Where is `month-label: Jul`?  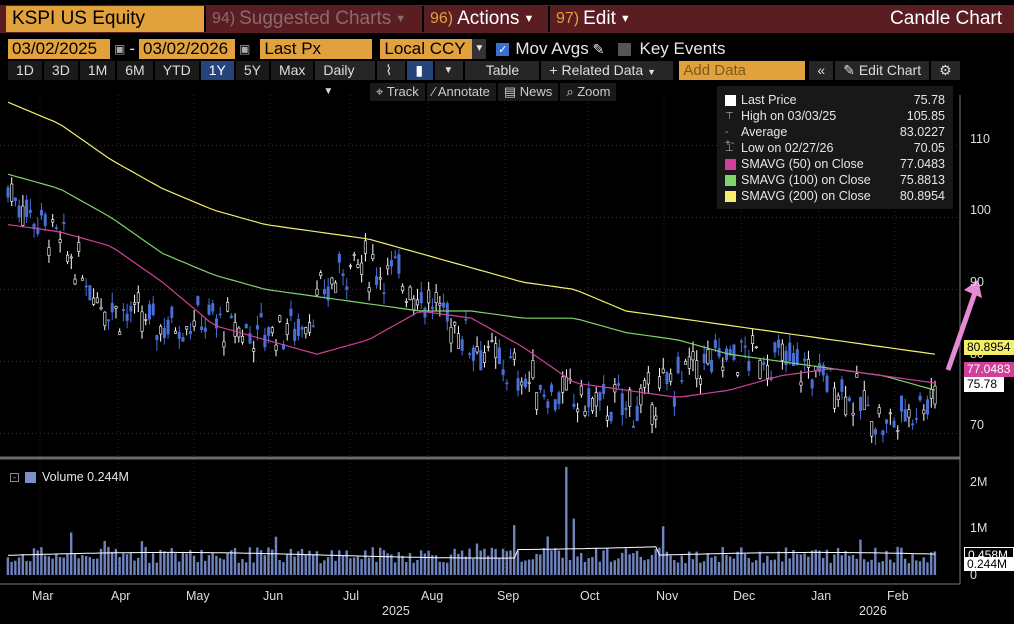 month-label: Jul is located at coordinates (351, 596).